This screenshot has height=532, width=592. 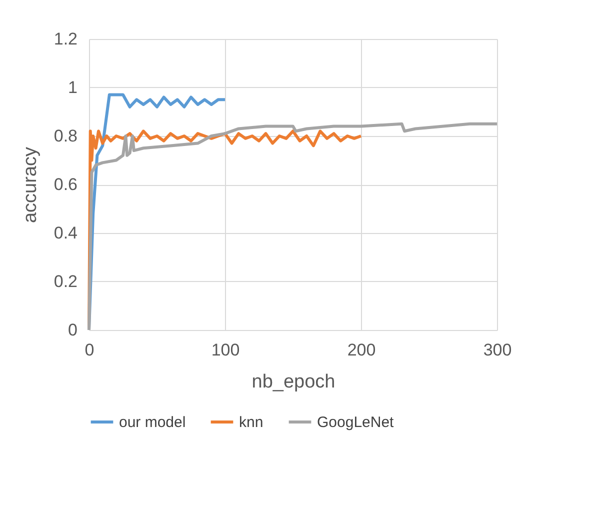 I want to click on y-tick-label: 1.2, so click(x=66, y=39).